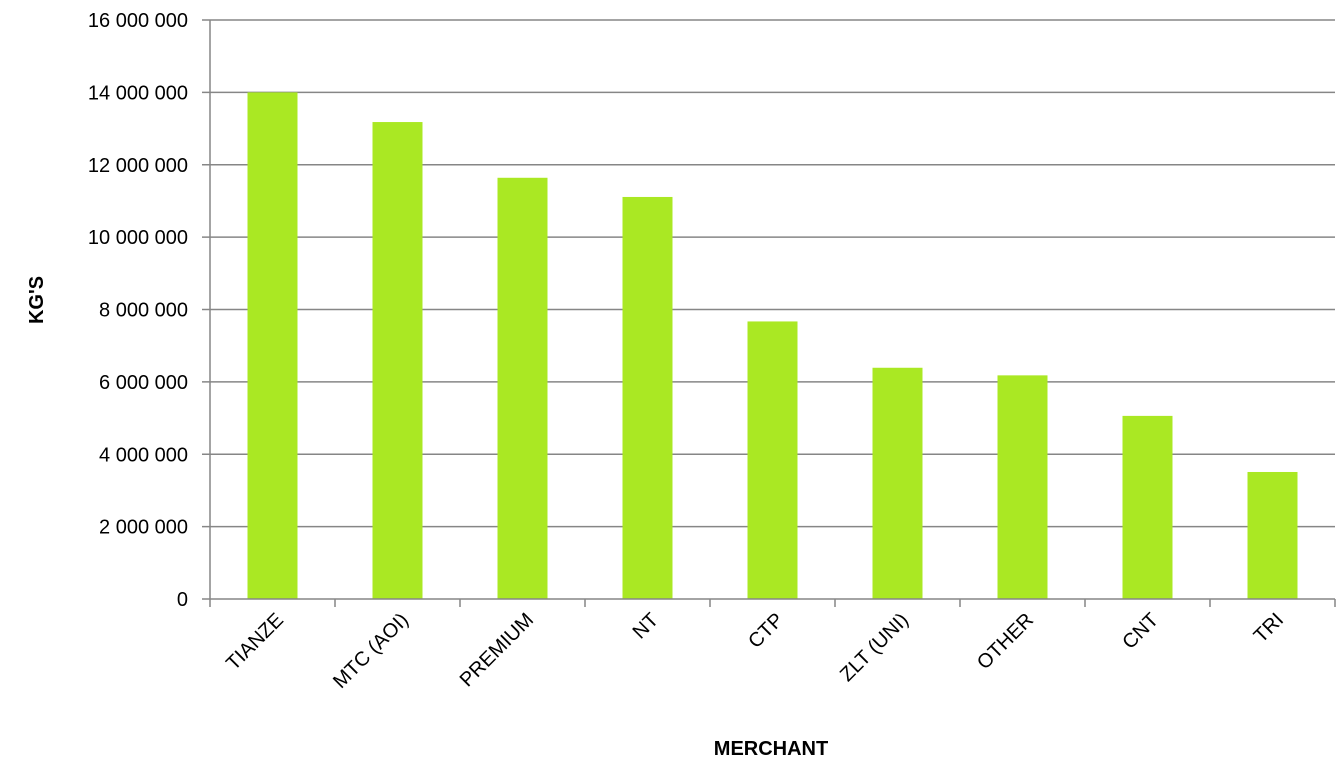 Image resolution: width=1337 pixels, height=765 pixels. Describe the element at coordinates (397, 360) in the screenshot. I see `bar-mtc-aoi` at that location.